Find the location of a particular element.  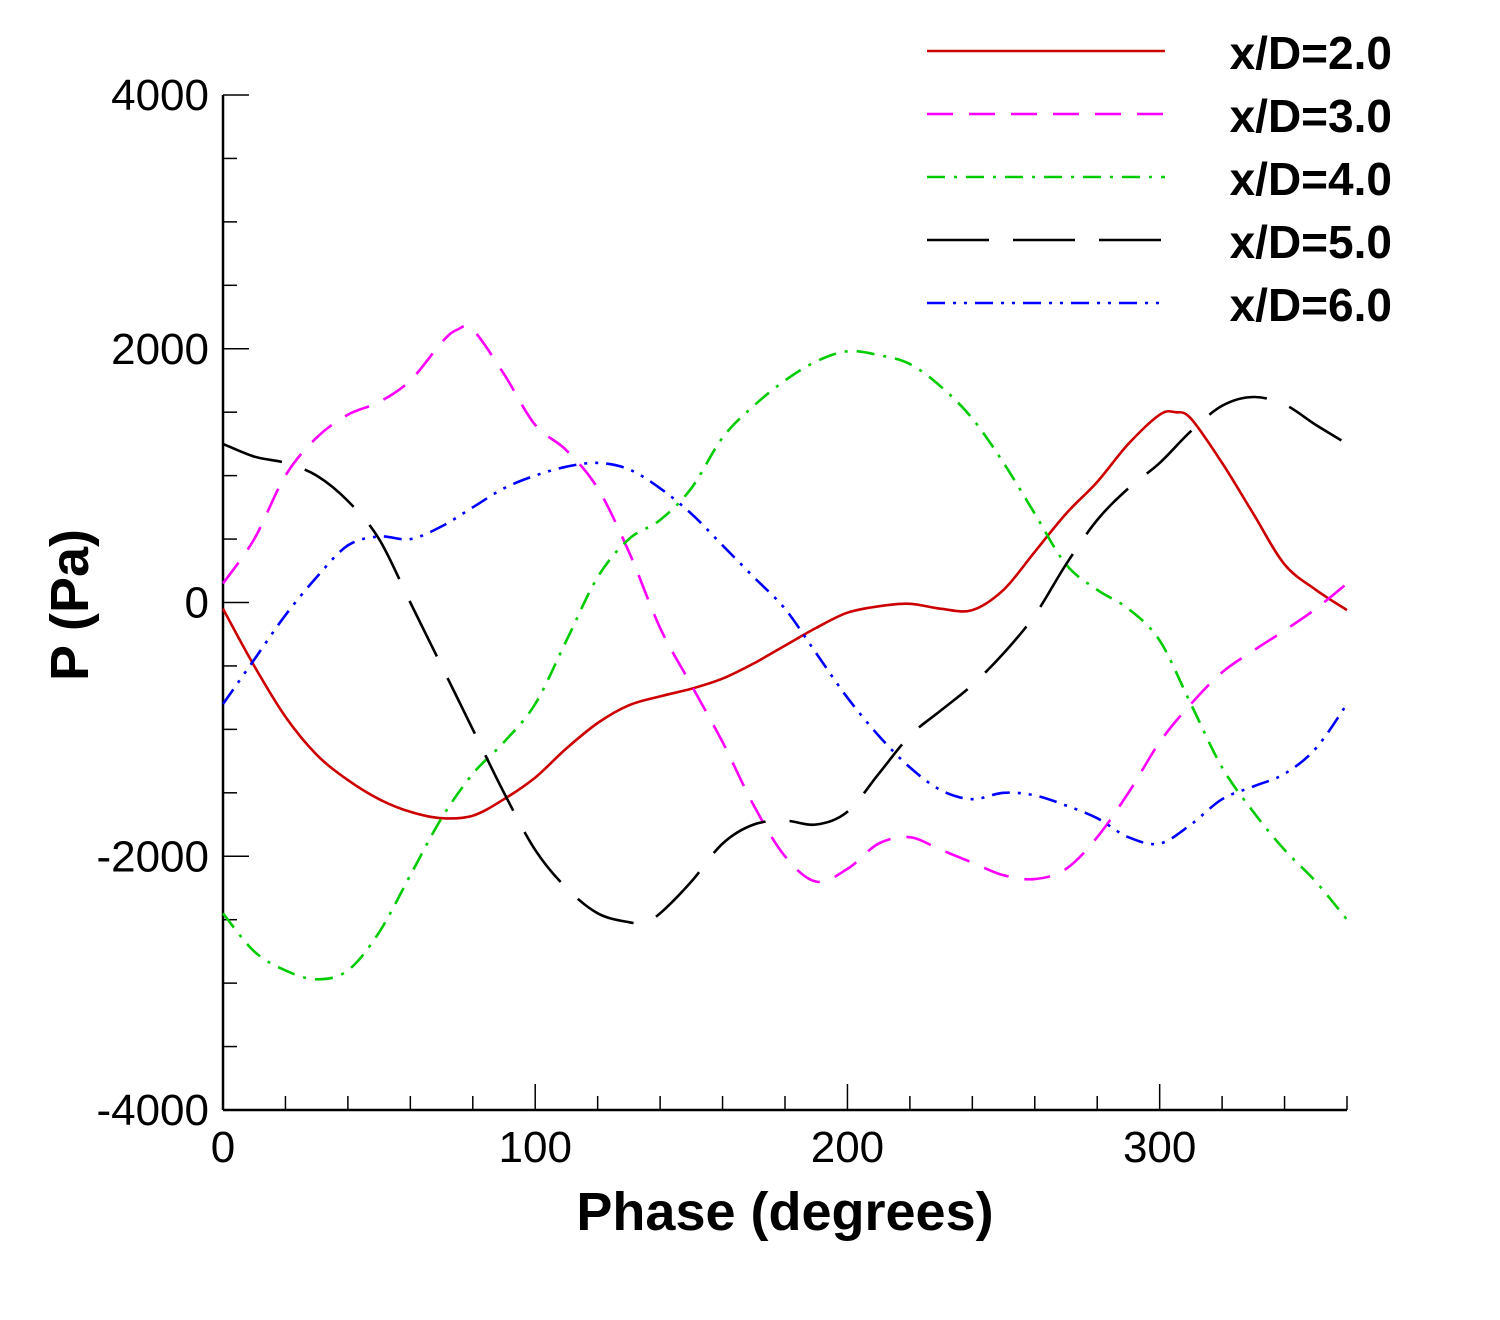

y-tick-label: -2000 is located at coordinates (152, 856).